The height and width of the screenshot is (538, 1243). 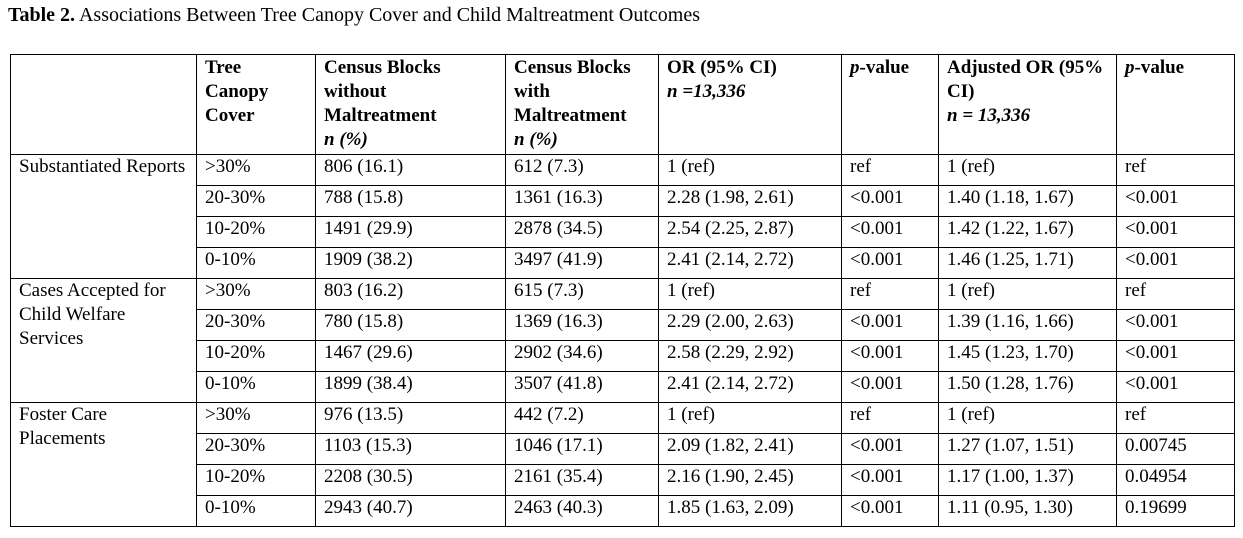 I want to click on blocks-with-cell: 3497 (41.9), so click(x=582, y=263).